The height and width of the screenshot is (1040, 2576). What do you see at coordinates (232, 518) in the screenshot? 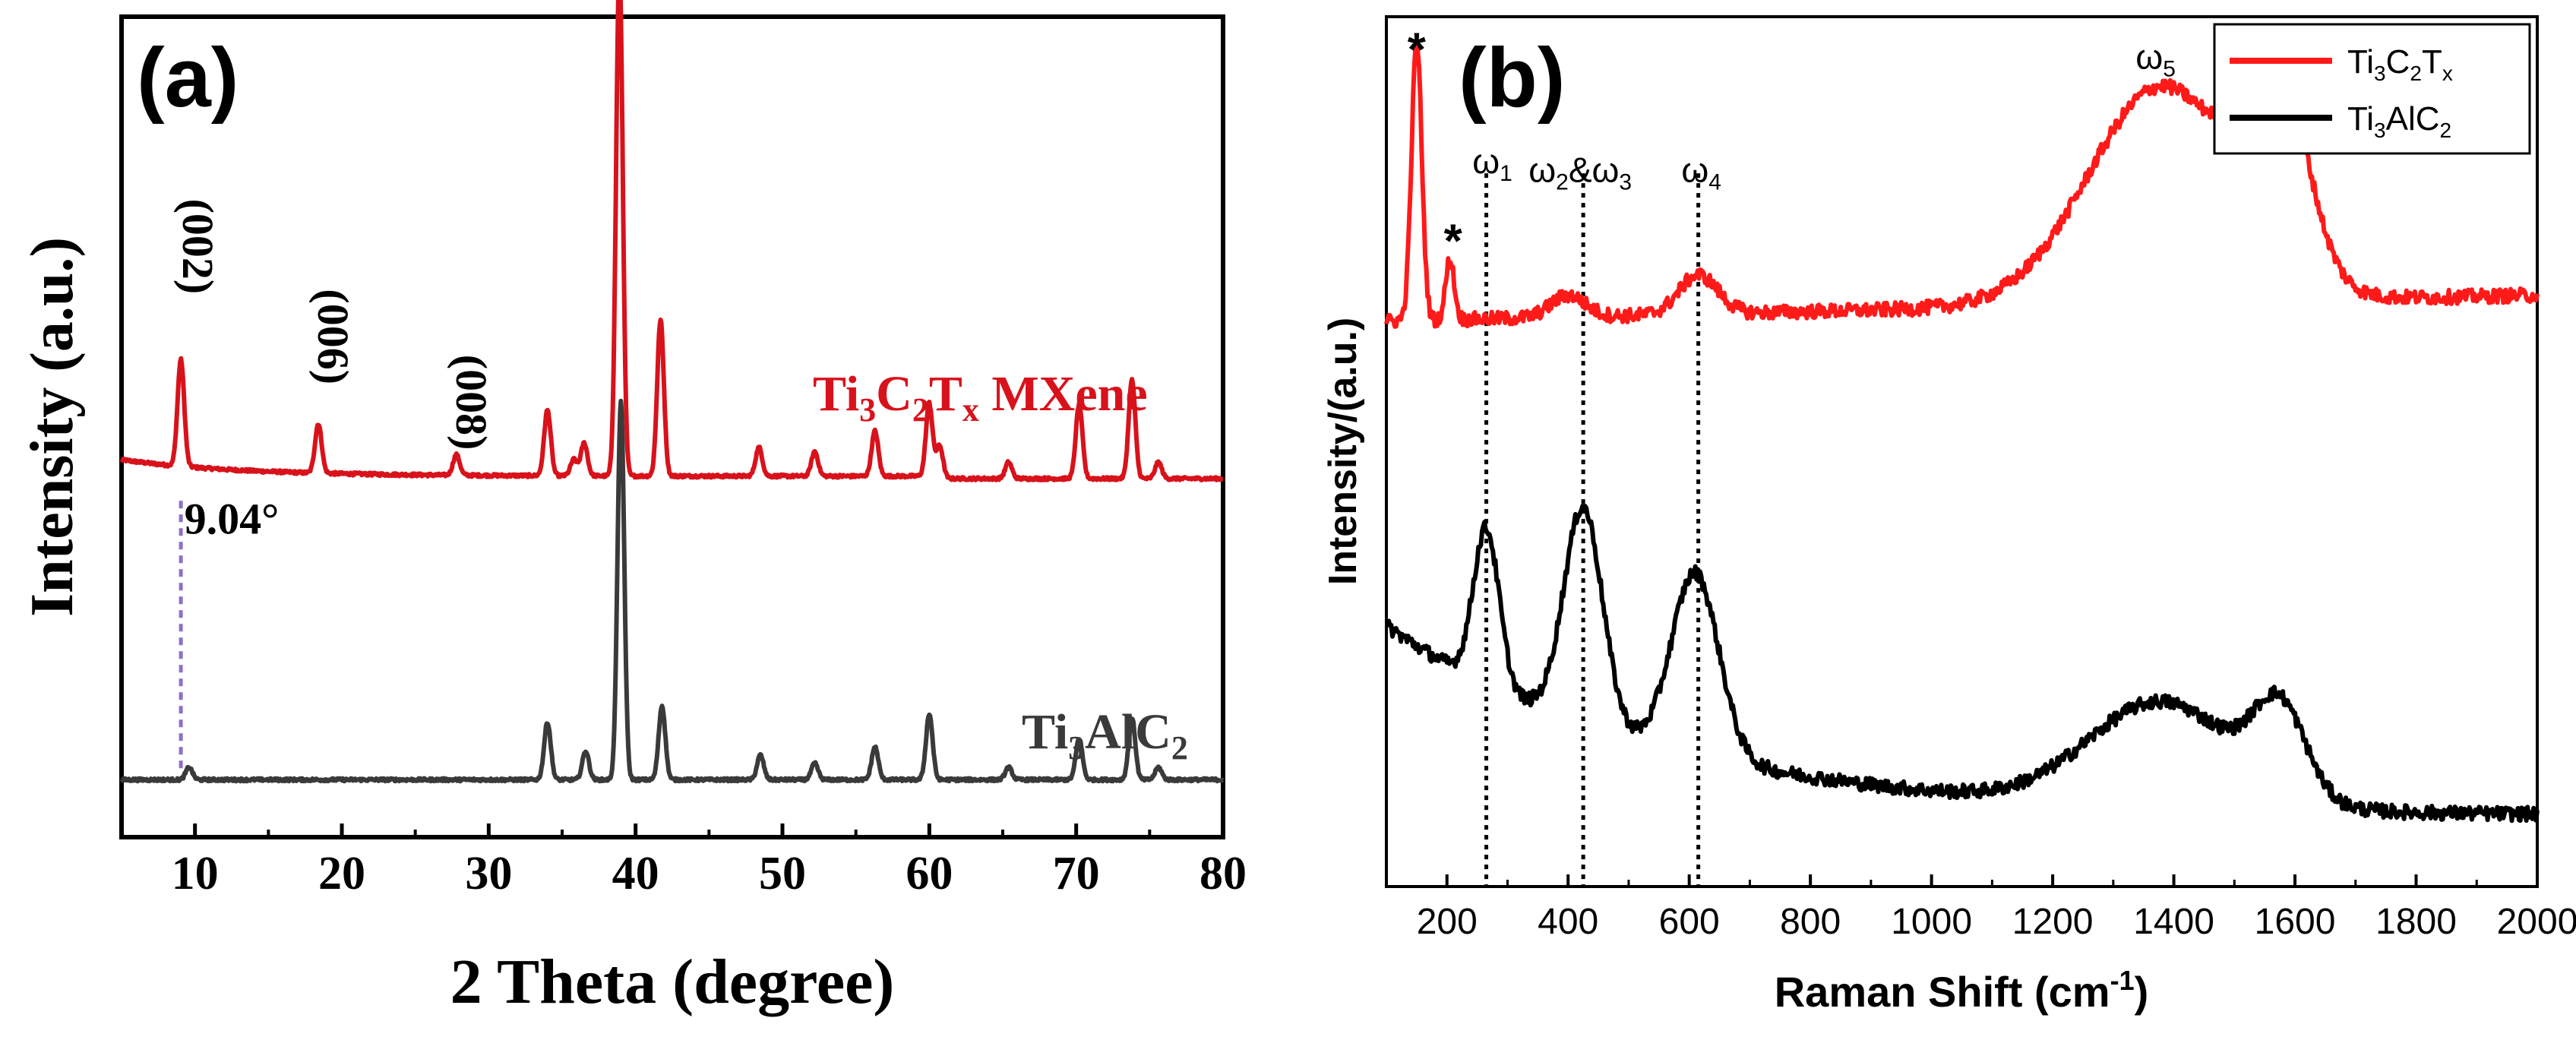
I see `peak-angle-annotation-a: 9.04°` at bounding box center [232, 518].